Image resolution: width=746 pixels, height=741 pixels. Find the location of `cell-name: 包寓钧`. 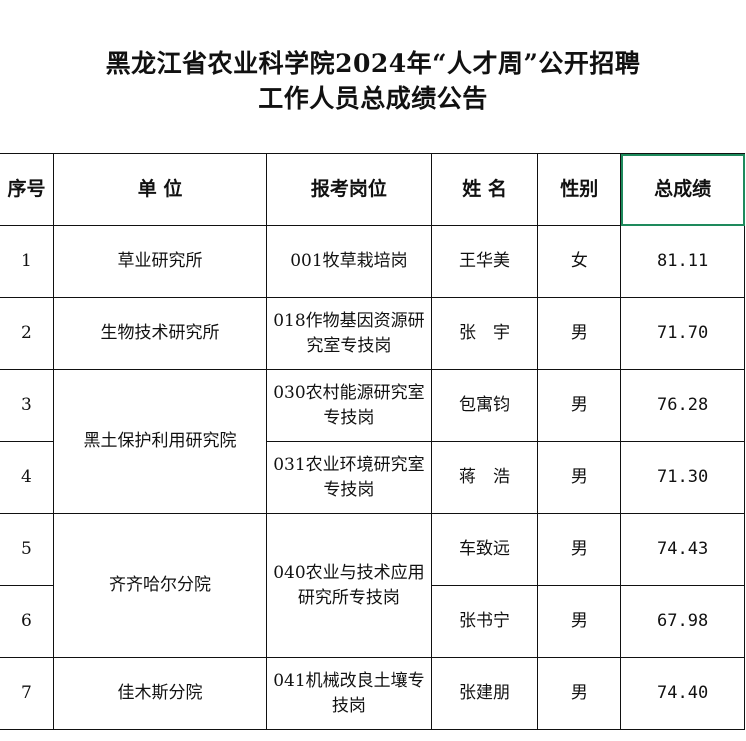

cell-name: 包寓钧 is located at coordinates (484, 405).